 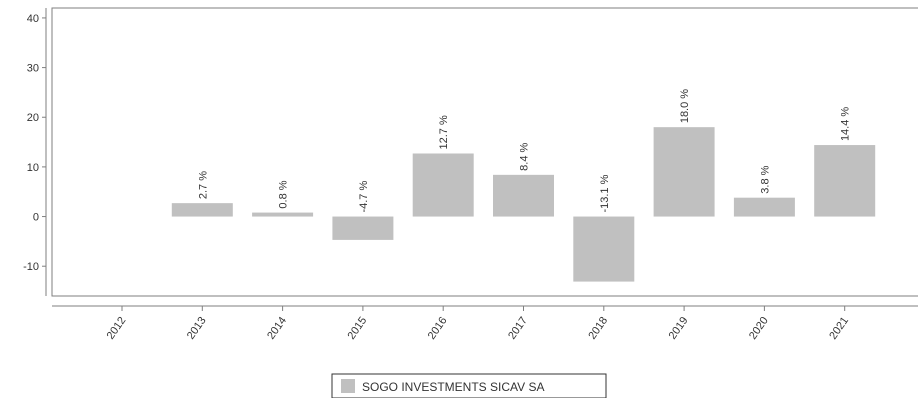 I want to click on y-tick-label: 0, so click(x=36, y=218).